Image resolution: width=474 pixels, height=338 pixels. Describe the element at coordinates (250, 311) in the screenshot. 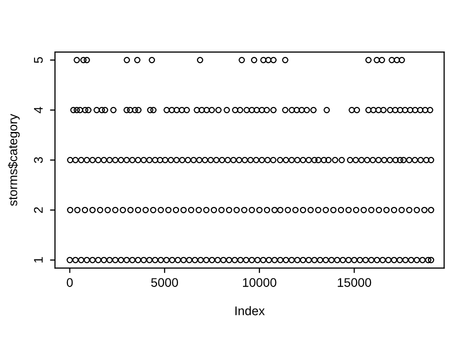

I see `x-axis-title: Index` at that location.